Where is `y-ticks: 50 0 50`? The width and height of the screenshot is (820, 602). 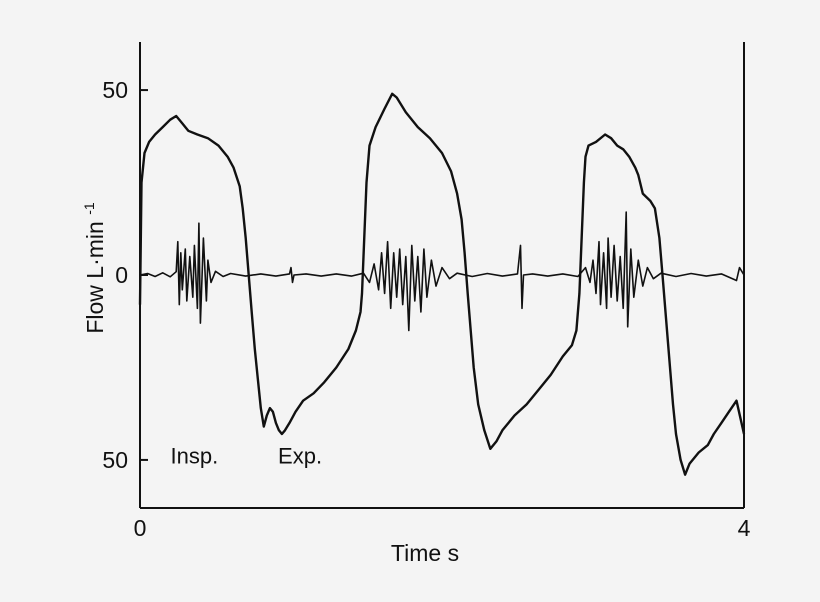 y-ticks: 50 0 50 is located at coordinates (125, 275).